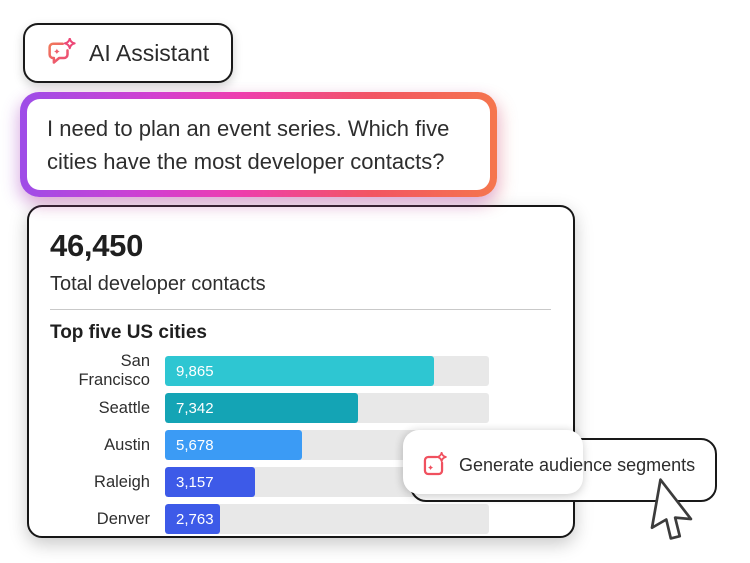 Image resolution: width=750 pixels, height=563 pixels. Describe the element at coordinates (261, 408) in the screenshot. I see `bar-fill: 7,342` at that location.